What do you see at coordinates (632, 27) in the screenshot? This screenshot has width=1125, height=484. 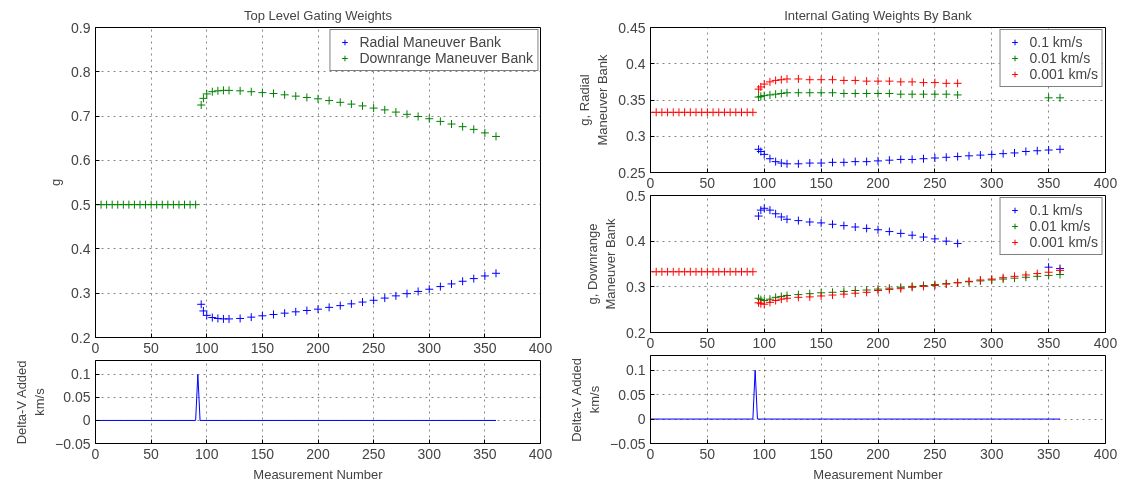 I see `y-tick-label: 0.45` at bounding box center [632, 27].